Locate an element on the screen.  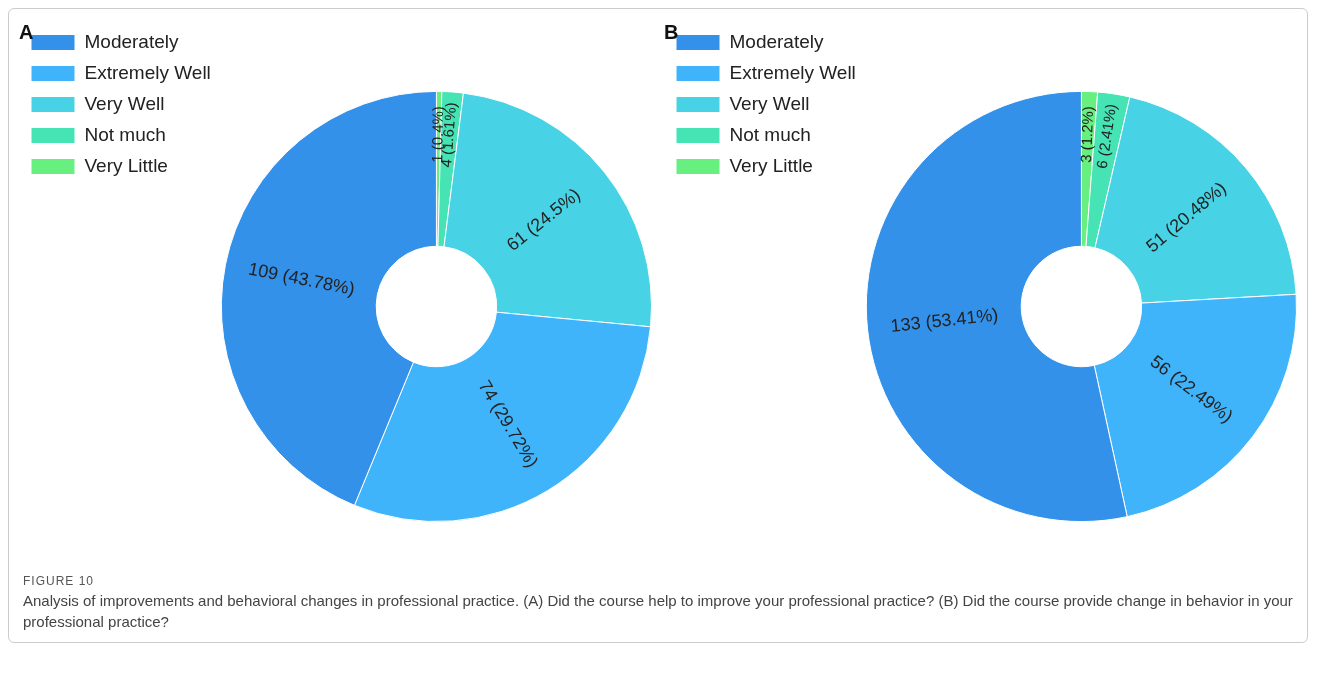
data-label: 109 (43.78%) is located at coordinates (301, 279).